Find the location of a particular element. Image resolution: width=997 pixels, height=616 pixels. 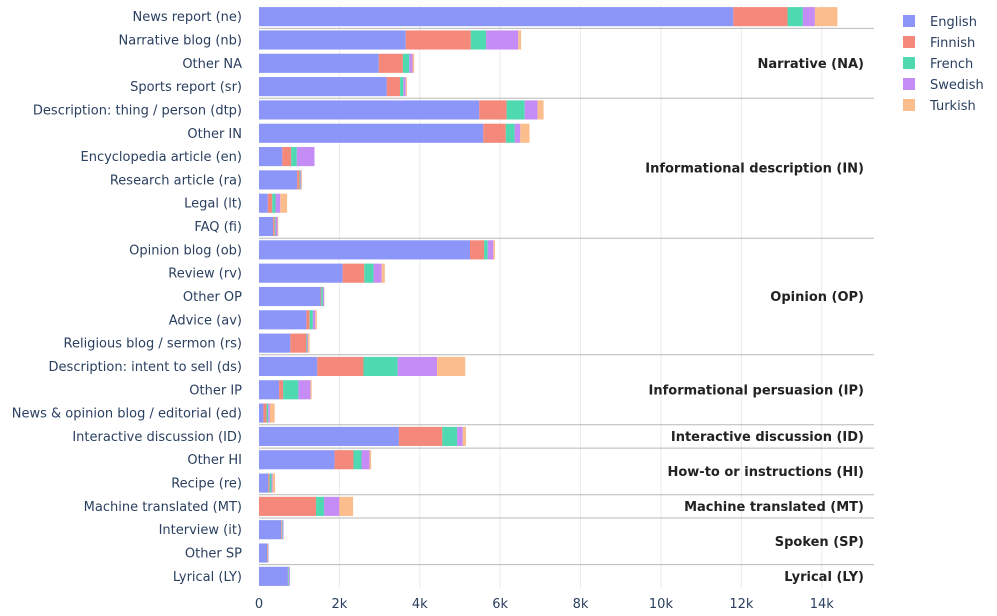

x-tick-label: 6k is located at coordinates (500, 604).